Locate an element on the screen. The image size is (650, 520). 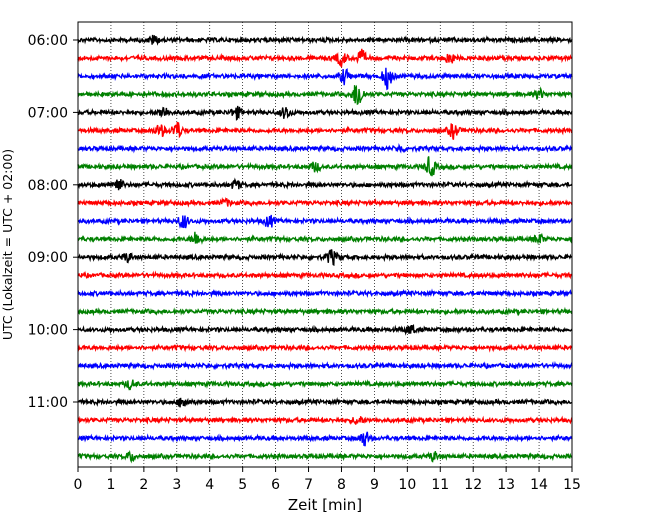
x-tick-label: 2 is located at coordinates (143, 485).